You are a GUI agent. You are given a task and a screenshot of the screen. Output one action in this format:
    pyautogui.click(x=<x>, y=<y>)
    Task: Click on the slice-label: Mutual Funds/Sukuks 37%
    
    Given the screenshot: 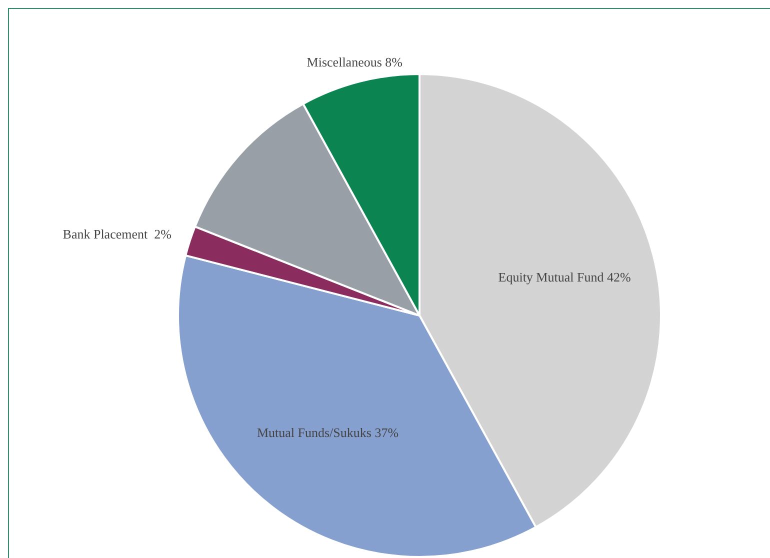 What is the action you would take?
    pyautogui.click(x=327, y=432)
    